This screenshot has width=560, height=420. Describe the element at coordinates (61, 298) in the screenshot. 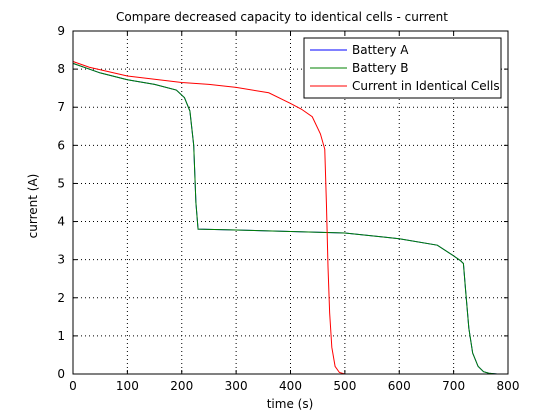

I see `y-tick-label: 2` at that location.